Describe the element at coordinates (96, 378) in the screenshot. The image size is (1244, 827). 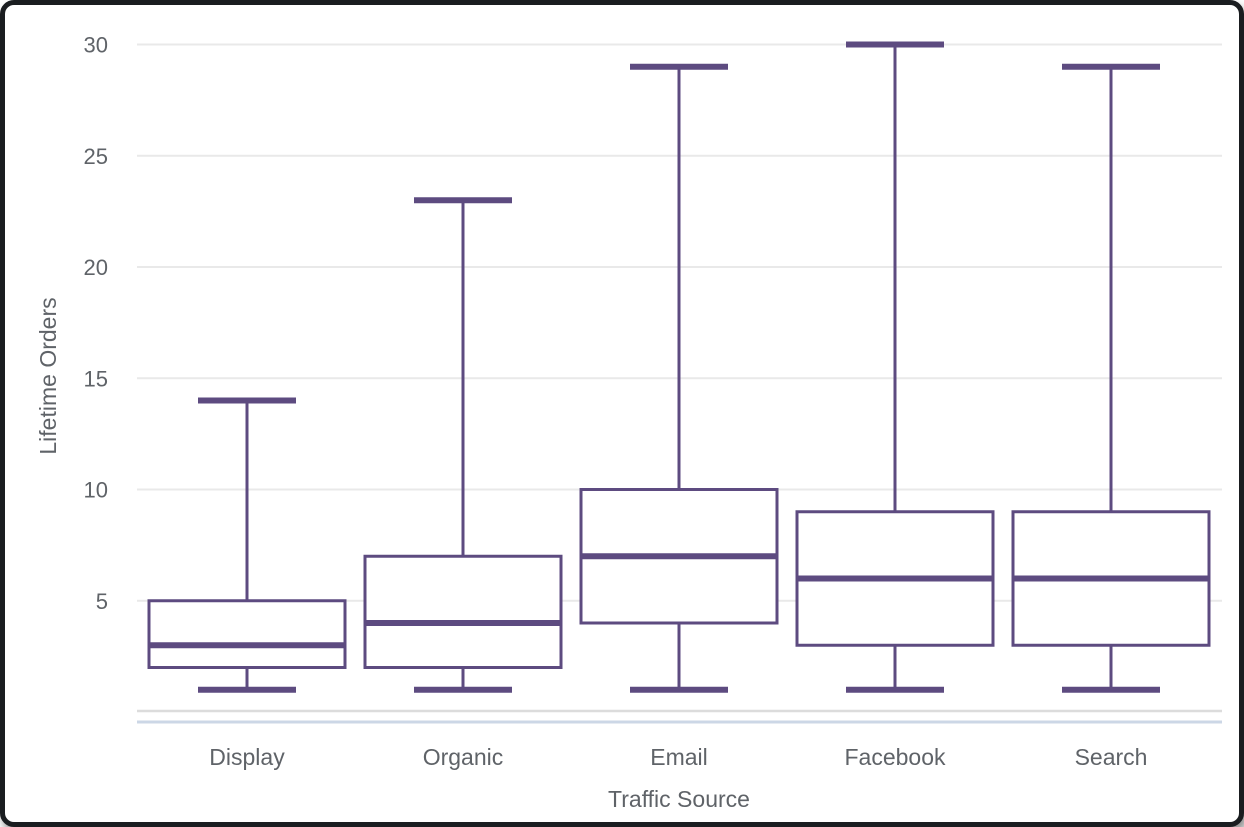
I see `y-tick-label: 15` at that location.